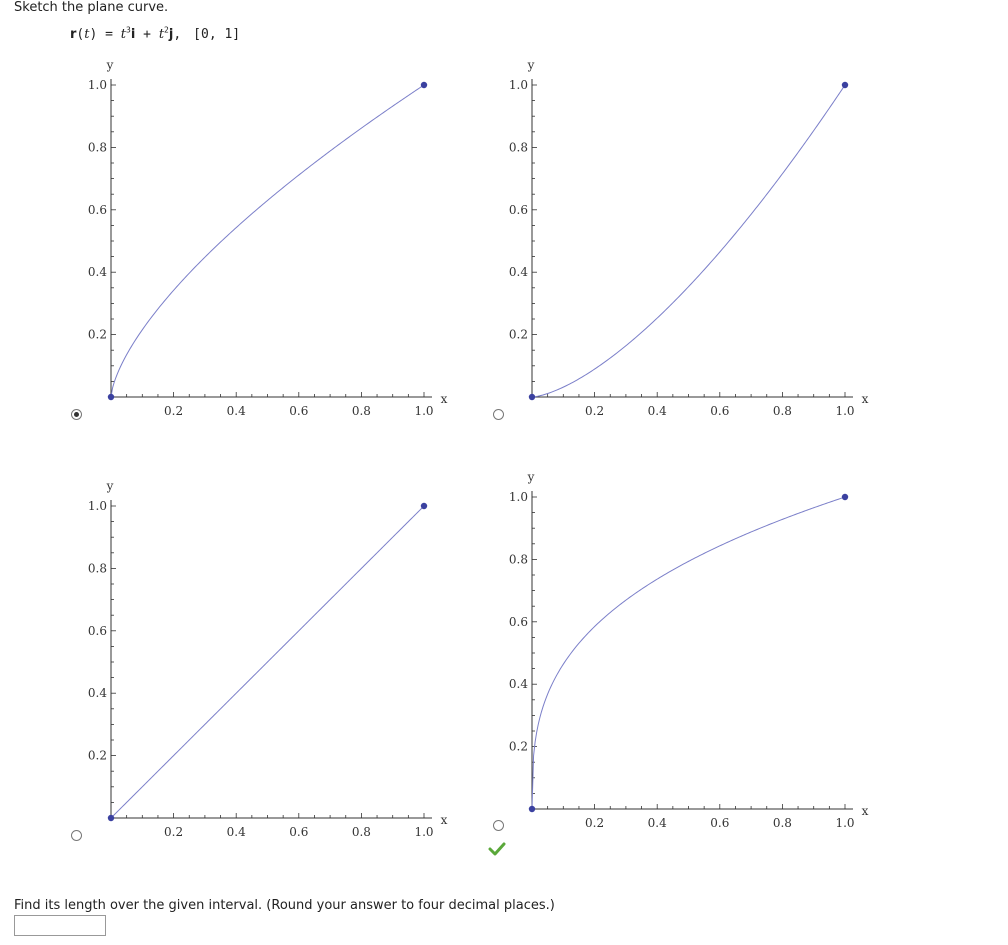  Describe the element at coordinates (171, 34) in the screenshot. I see `formula-term2-unit: j` at that location.